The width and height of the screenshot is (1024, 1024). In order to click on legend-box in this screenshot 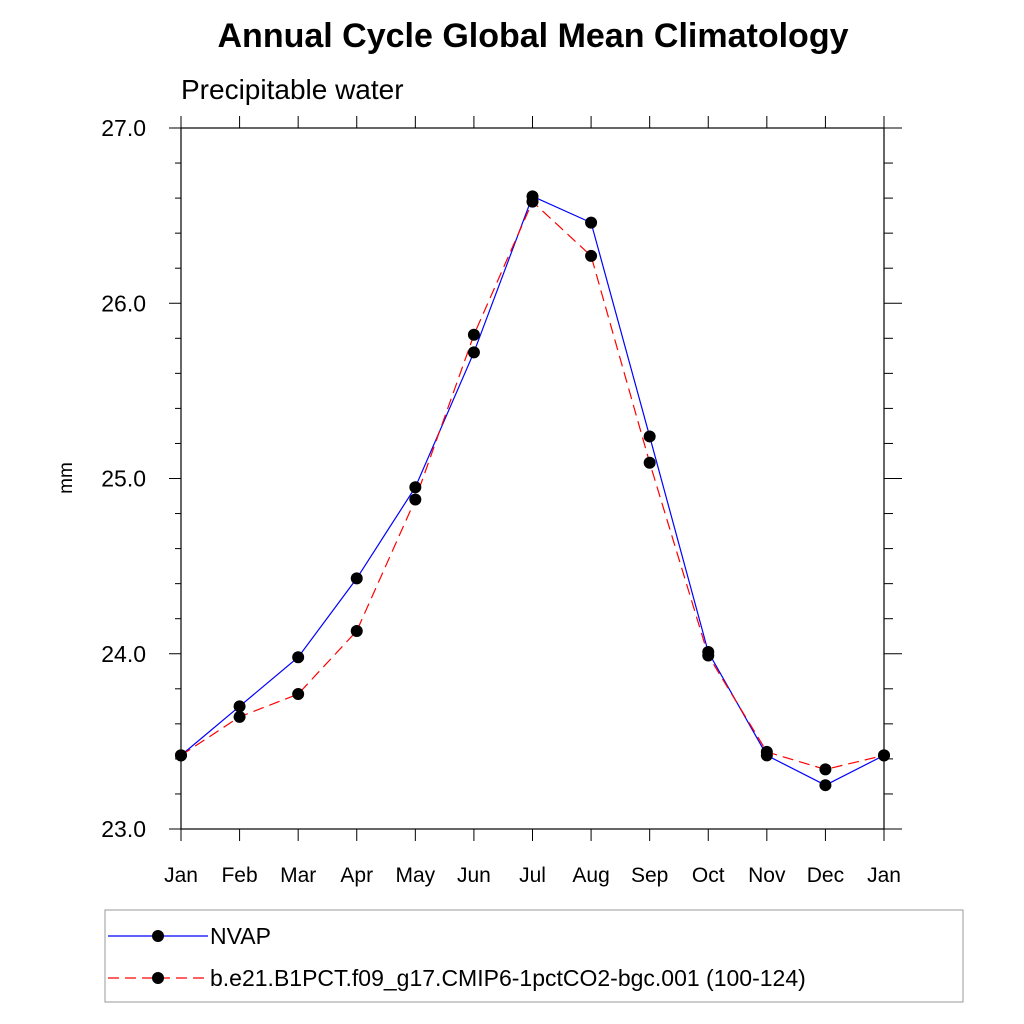, I will do `click(534, 956)`.